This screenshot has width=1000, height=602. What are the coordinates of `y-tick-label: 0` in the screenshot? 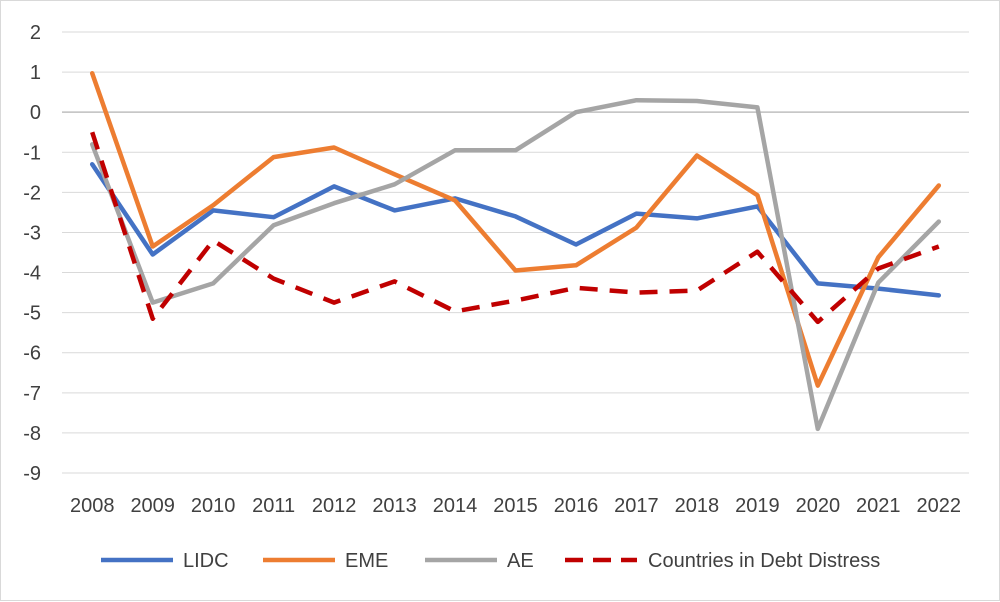 It's located at (35, 113).